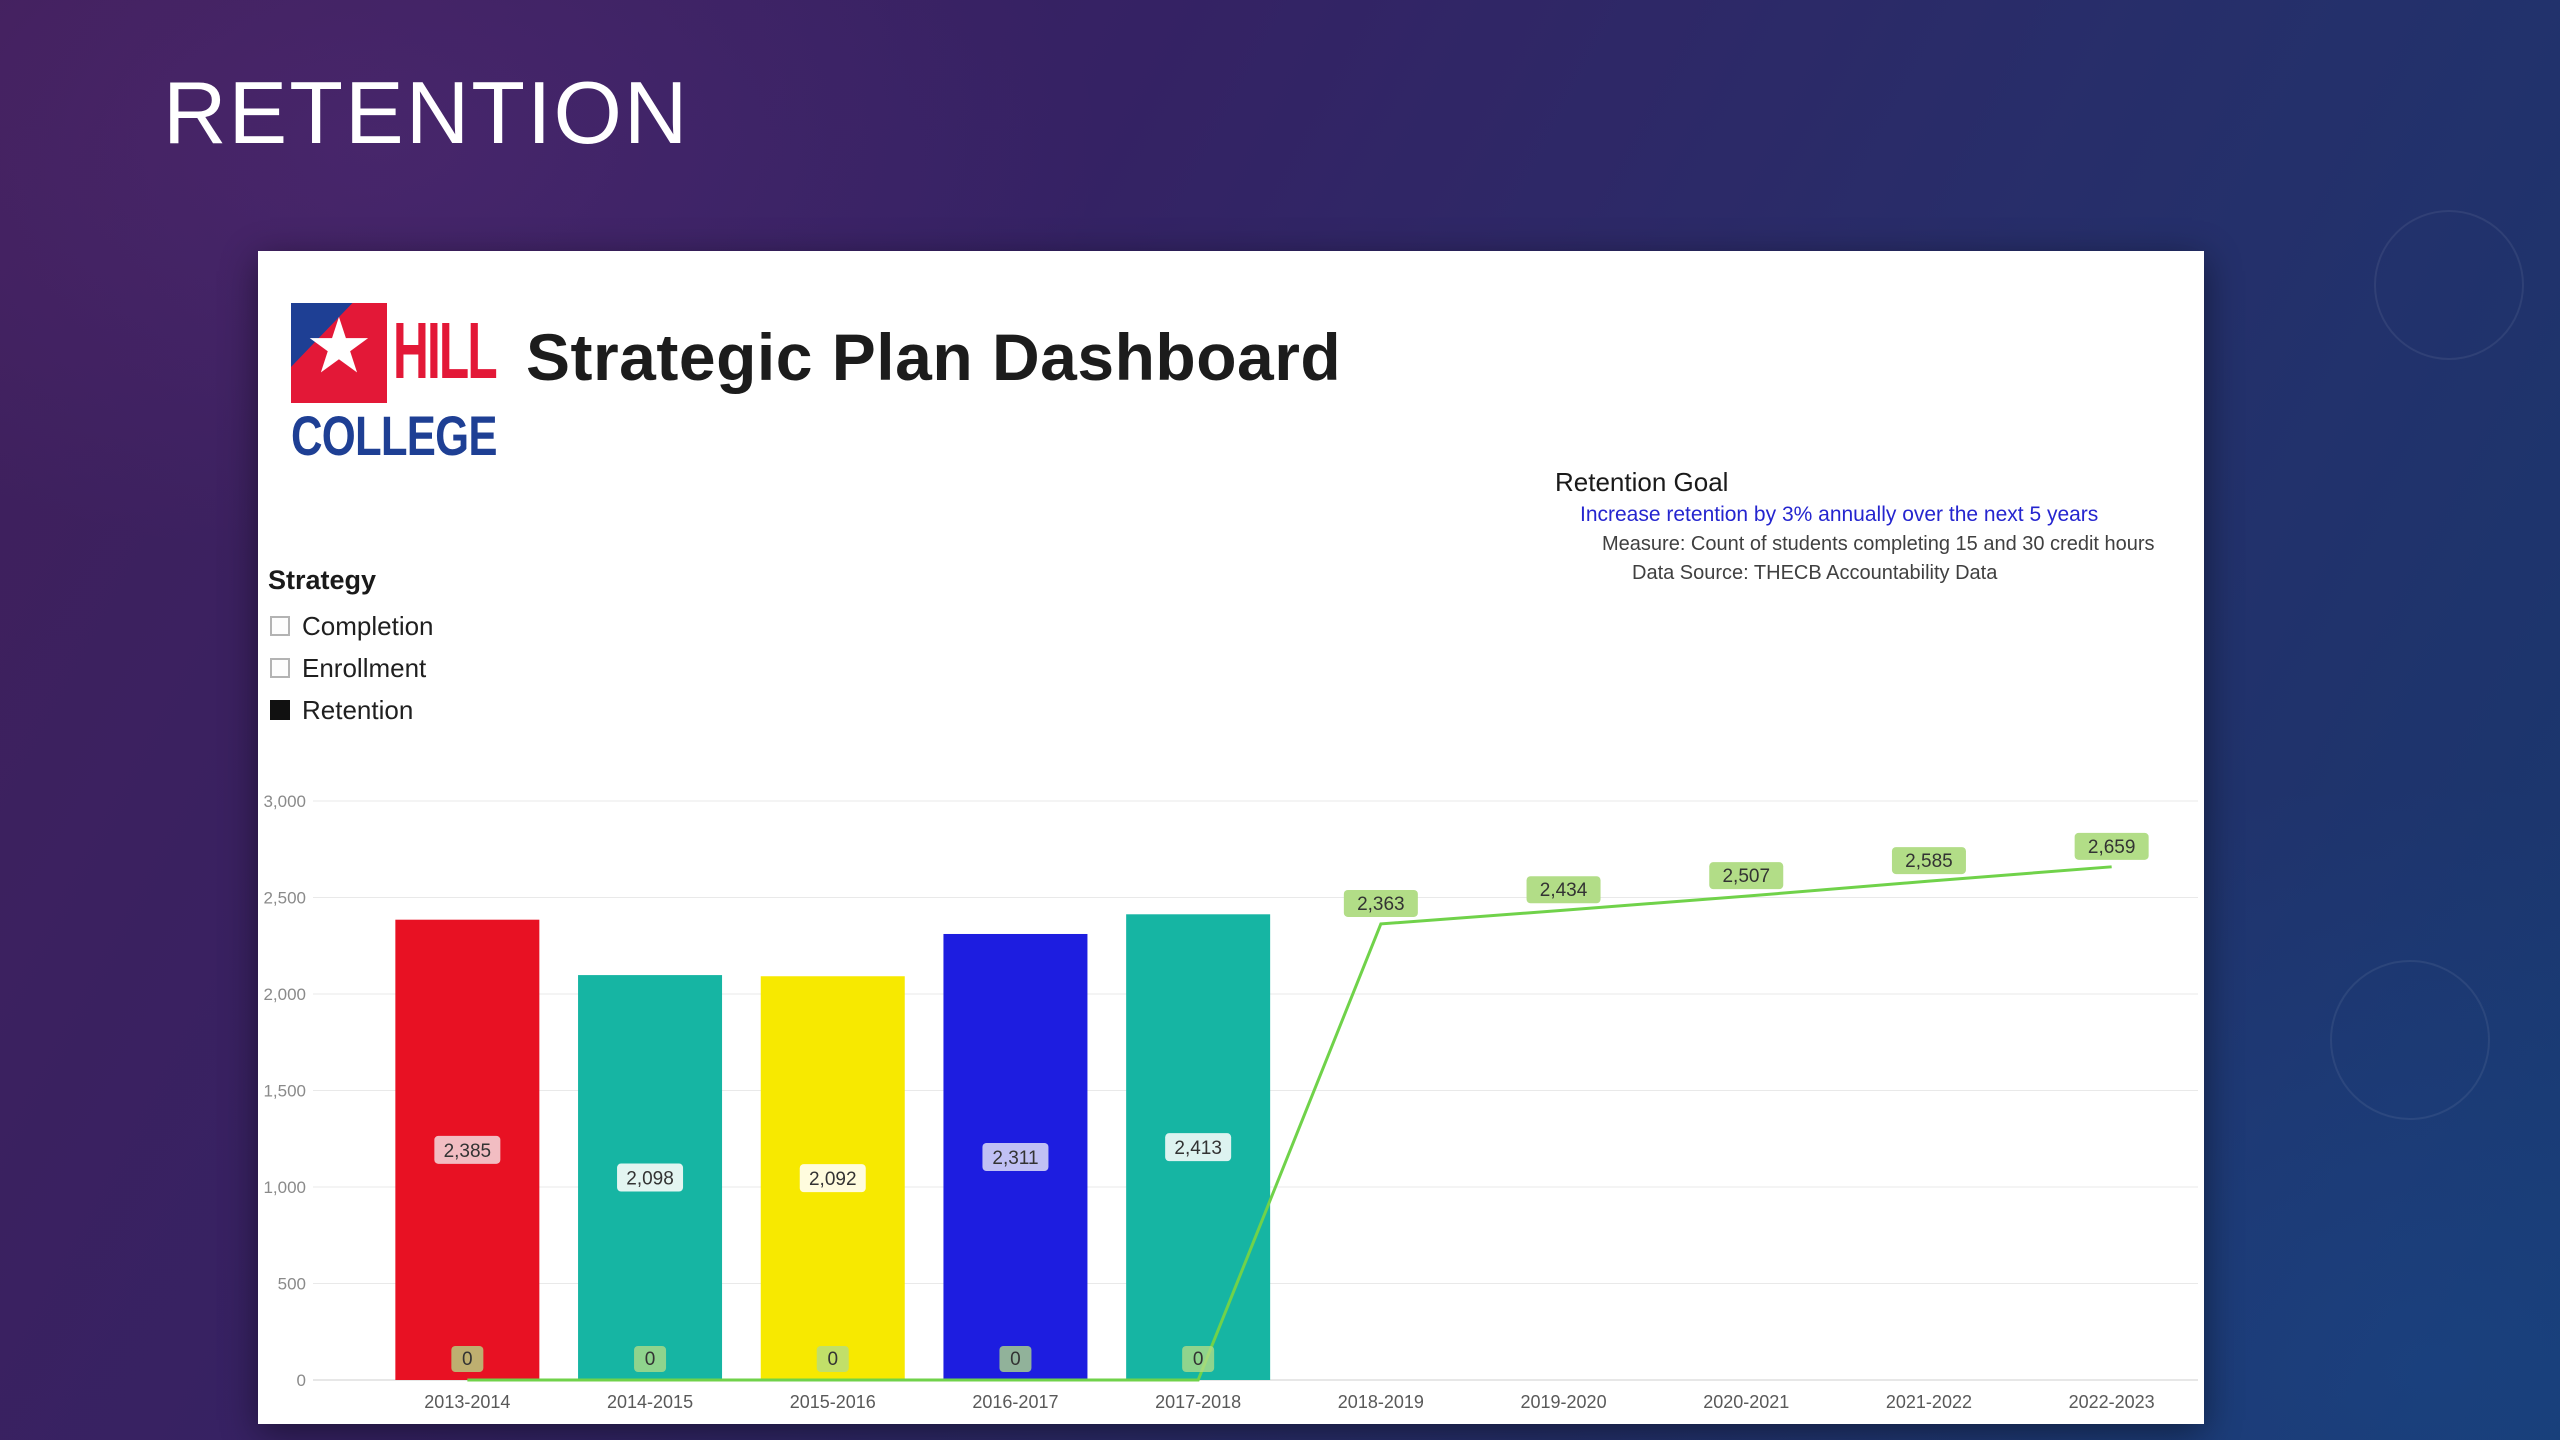  Describe the element at coordinates (301, 1380) in the screenshot. I see `y-axis-tick: 0` at that location.